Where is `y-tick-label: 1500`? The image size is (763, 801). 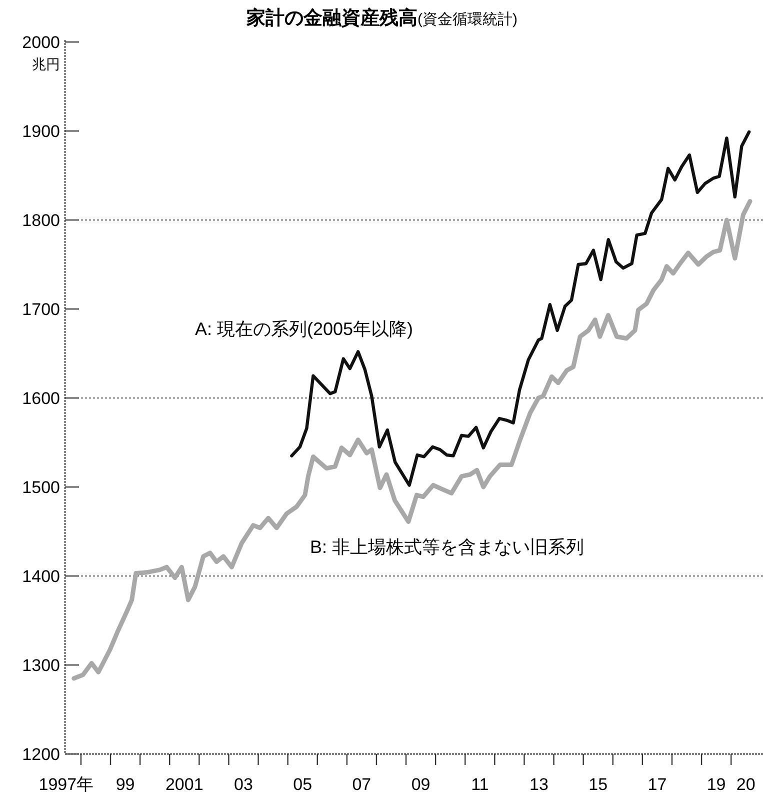 y-tick-label: 1500 is located at coordinates (41, 487).